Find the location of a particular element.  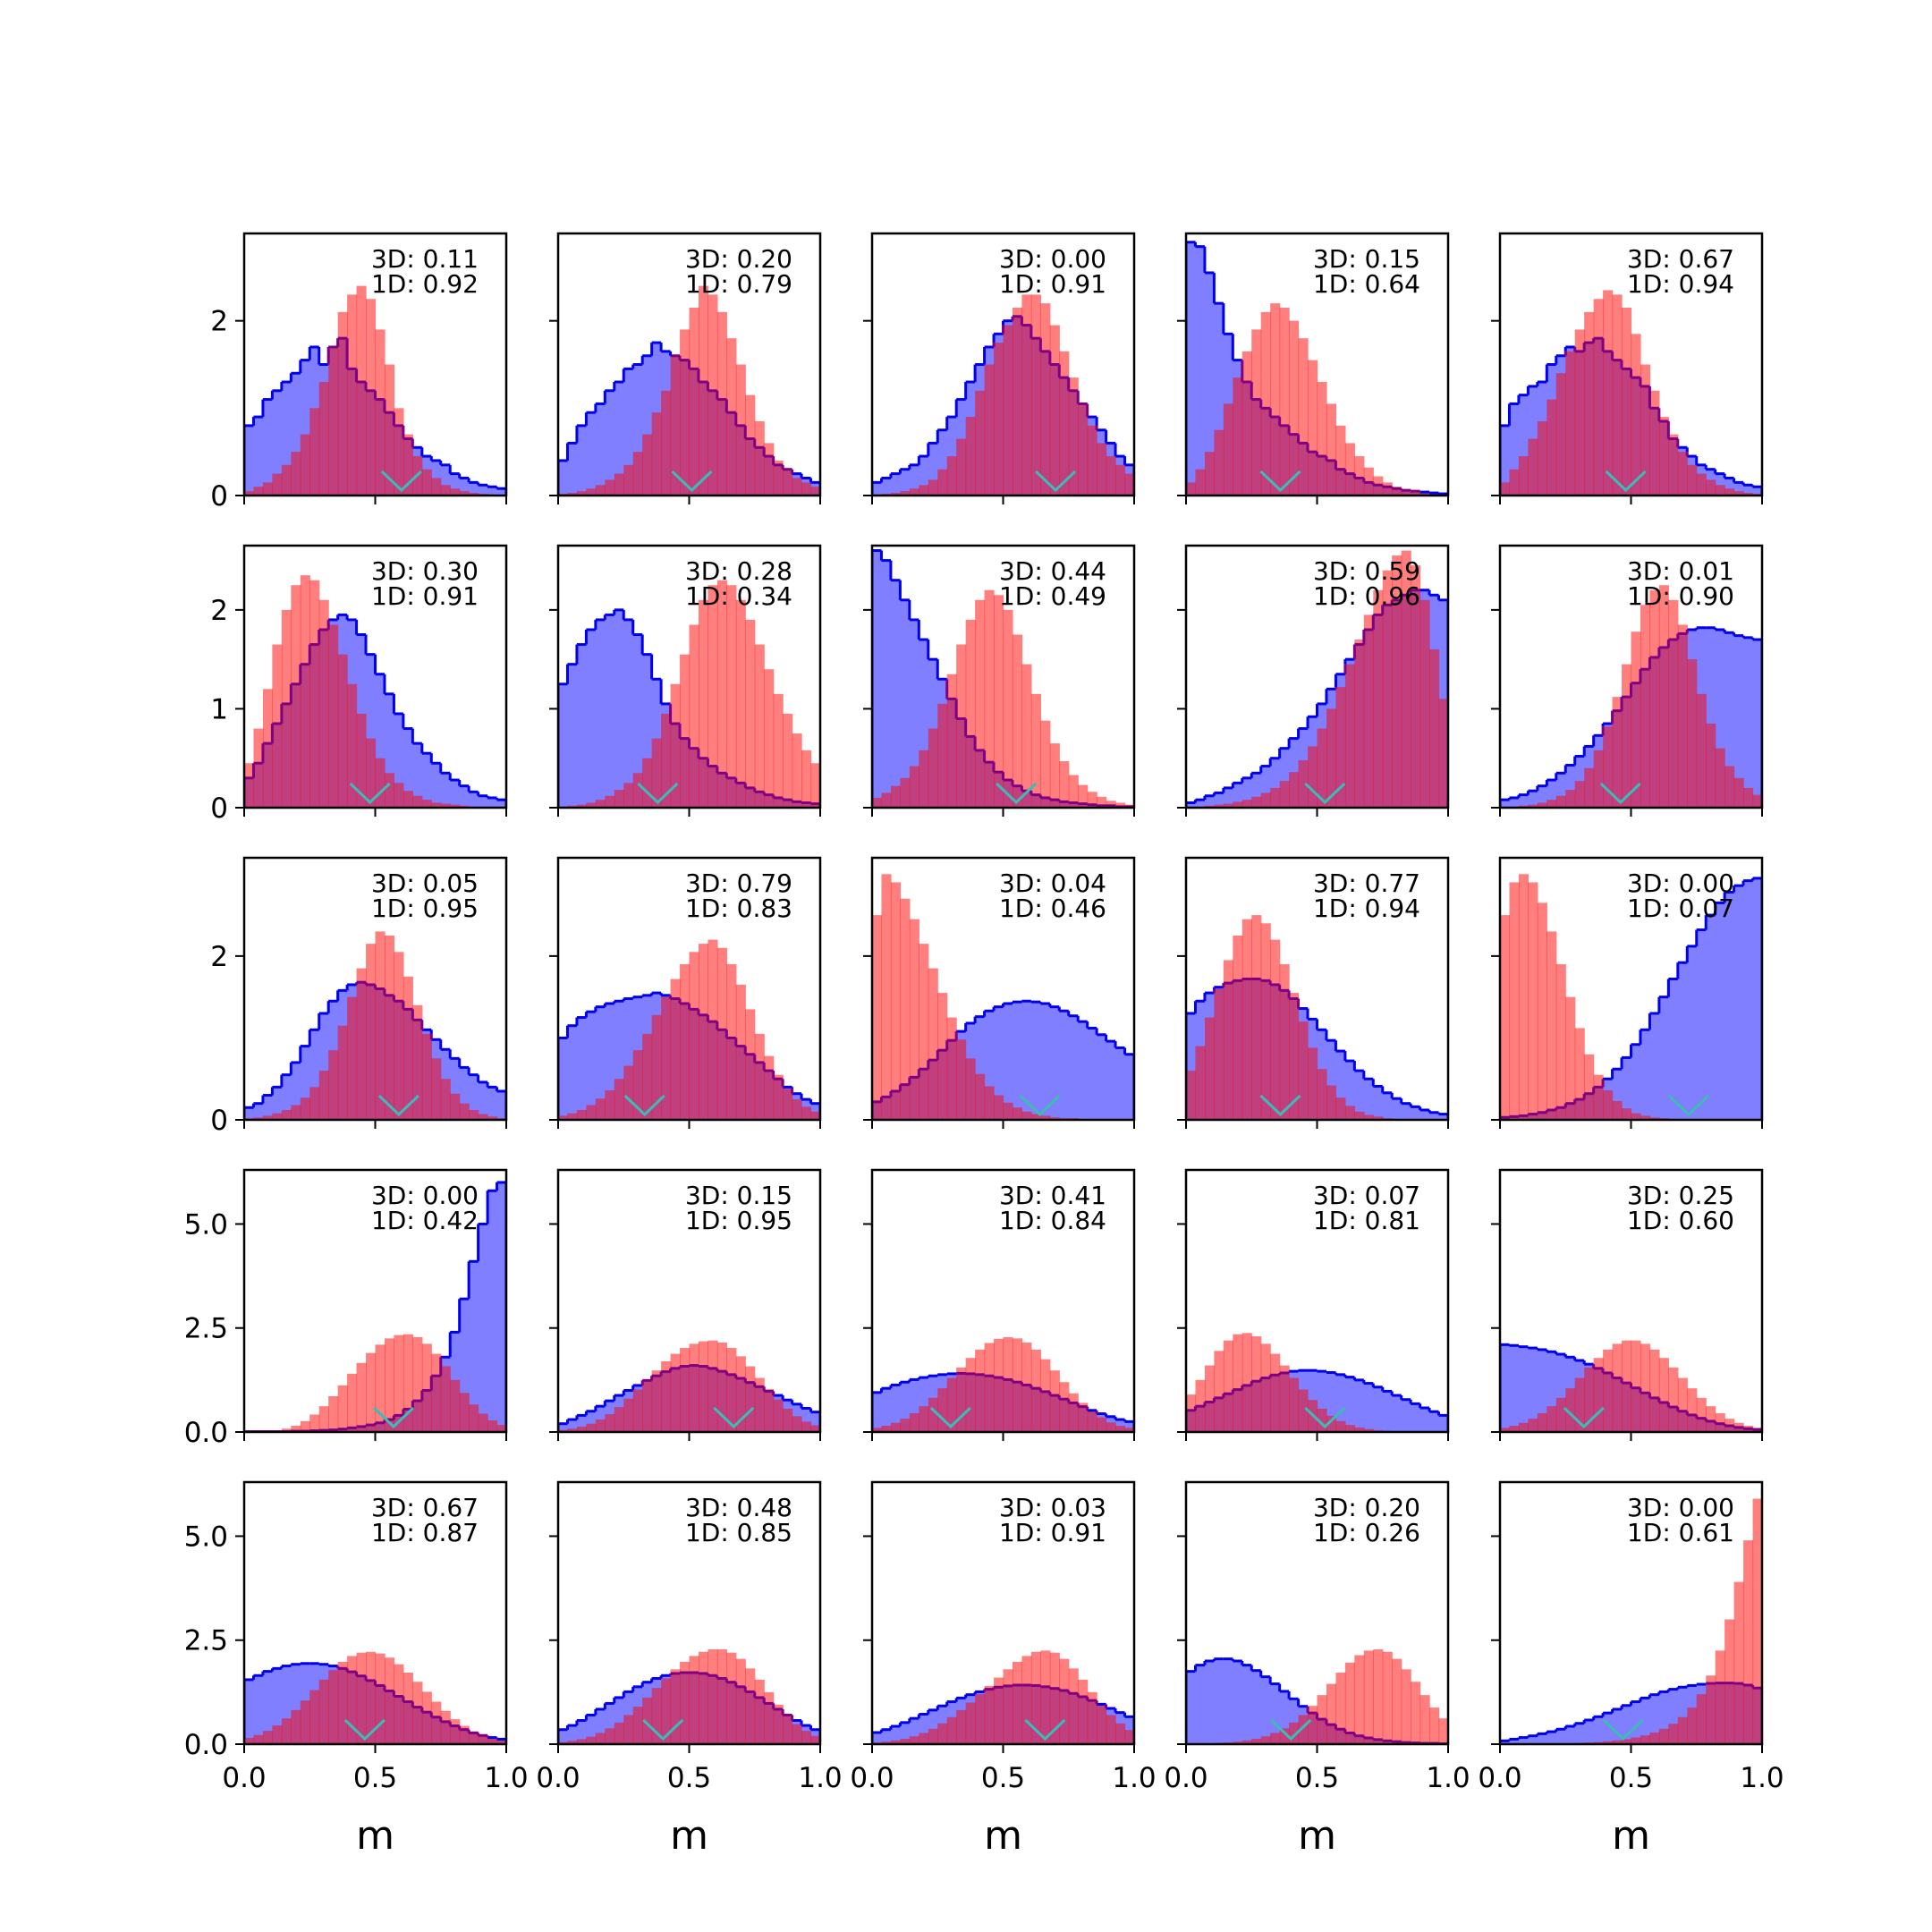

y-tick-label: 0 is located at coordinates (219, 496).